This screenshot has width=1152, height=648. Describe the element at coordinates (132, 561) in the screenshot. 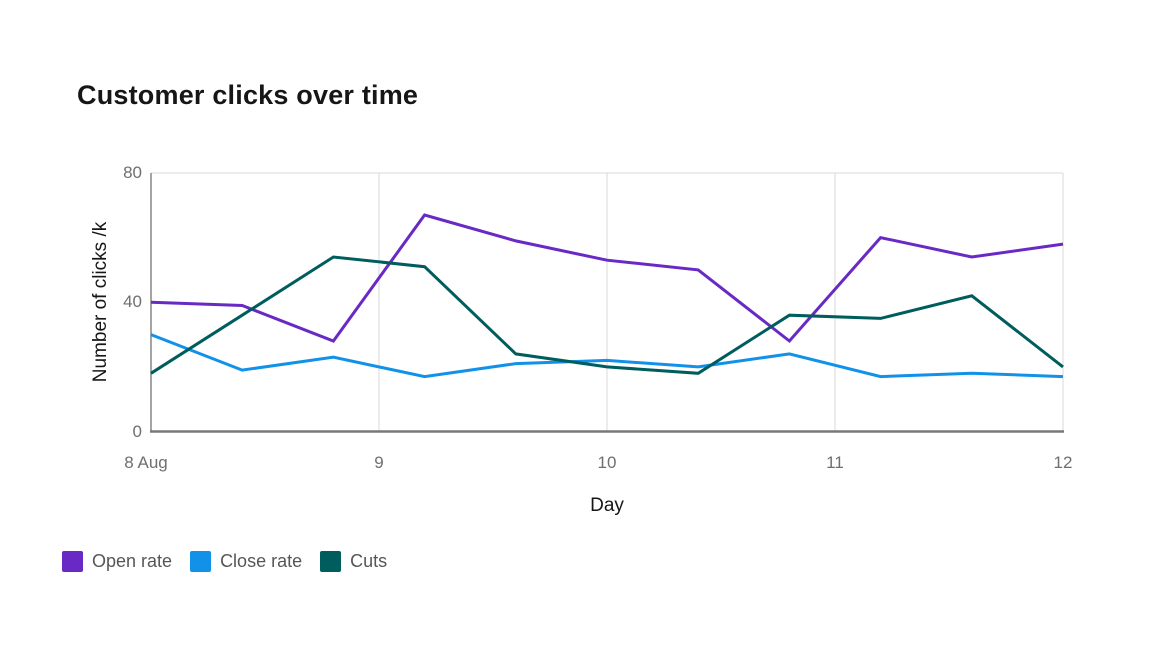

I see `legend-label: Open rate` at that location.